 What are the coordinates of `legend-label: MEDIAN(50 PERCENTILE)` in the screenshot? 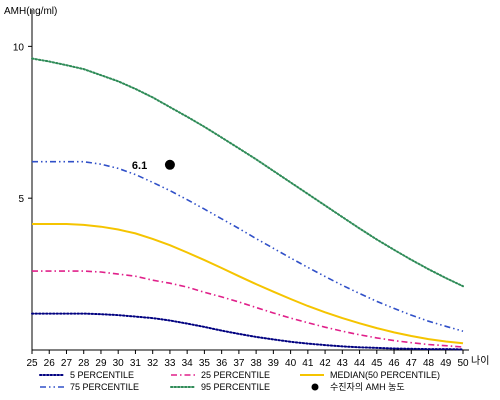 It's located at (385, 375).